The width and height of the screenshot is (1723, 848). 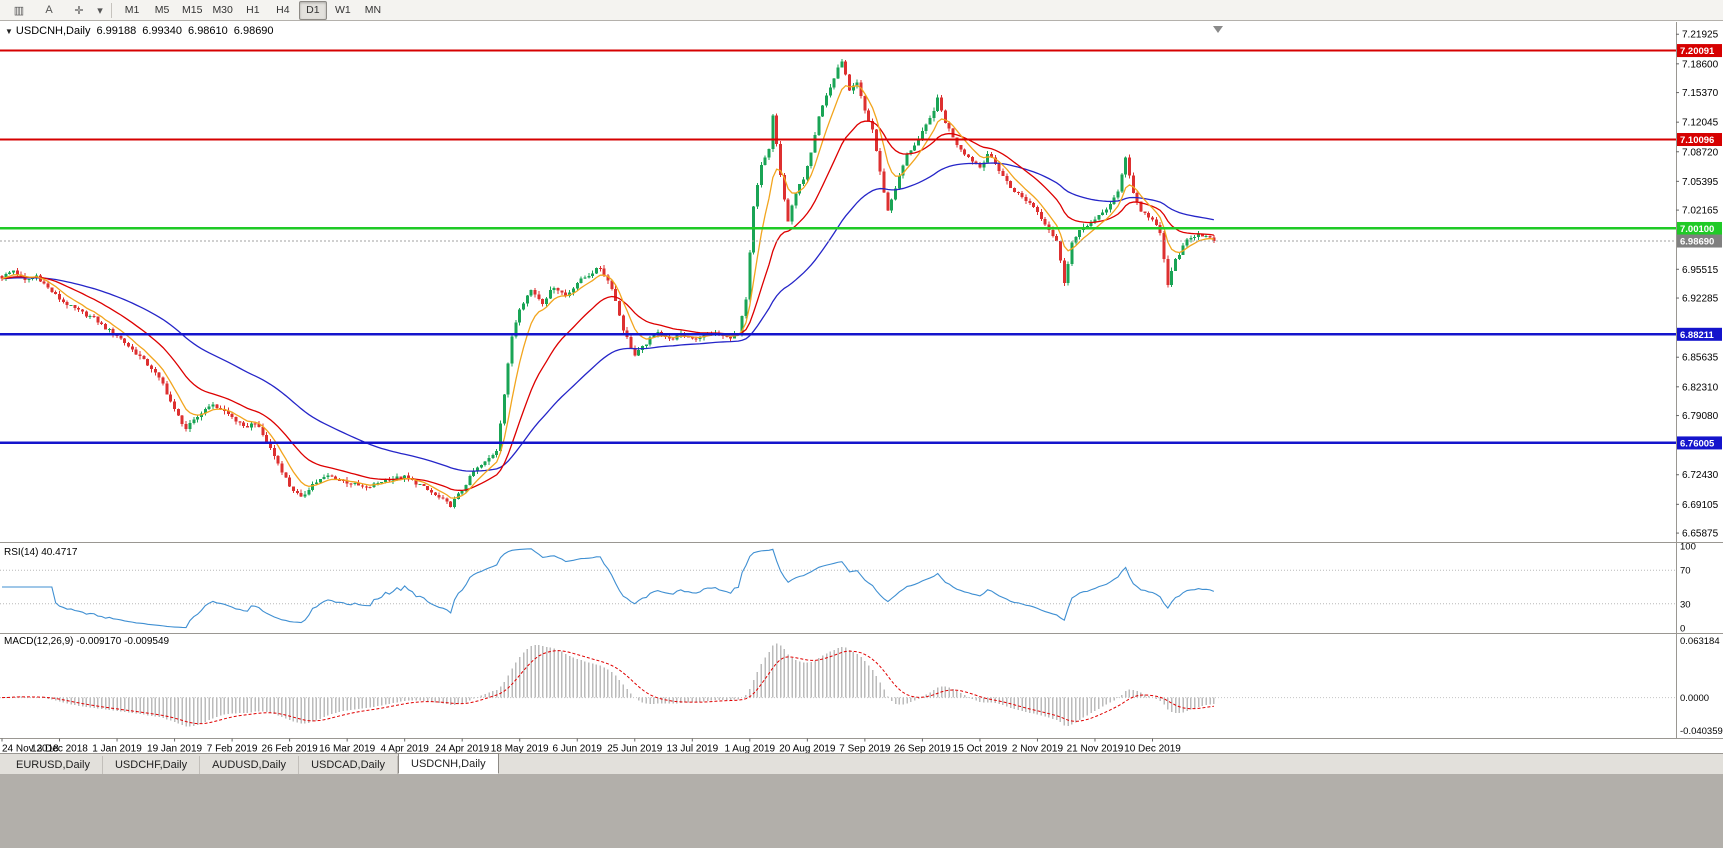 What do you see at coordinates (1152, 749) in the screenshot?
I see `date-tick-label: 10 Dec 2019` at bounding box center [1152, 749].